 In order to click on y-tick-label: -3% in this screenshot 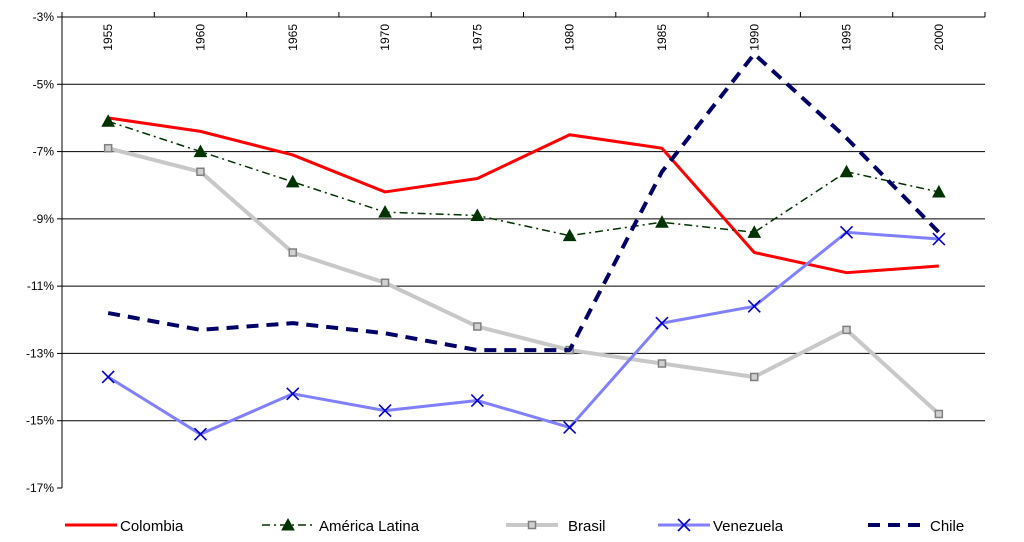, I will do `click(44, 17)`.